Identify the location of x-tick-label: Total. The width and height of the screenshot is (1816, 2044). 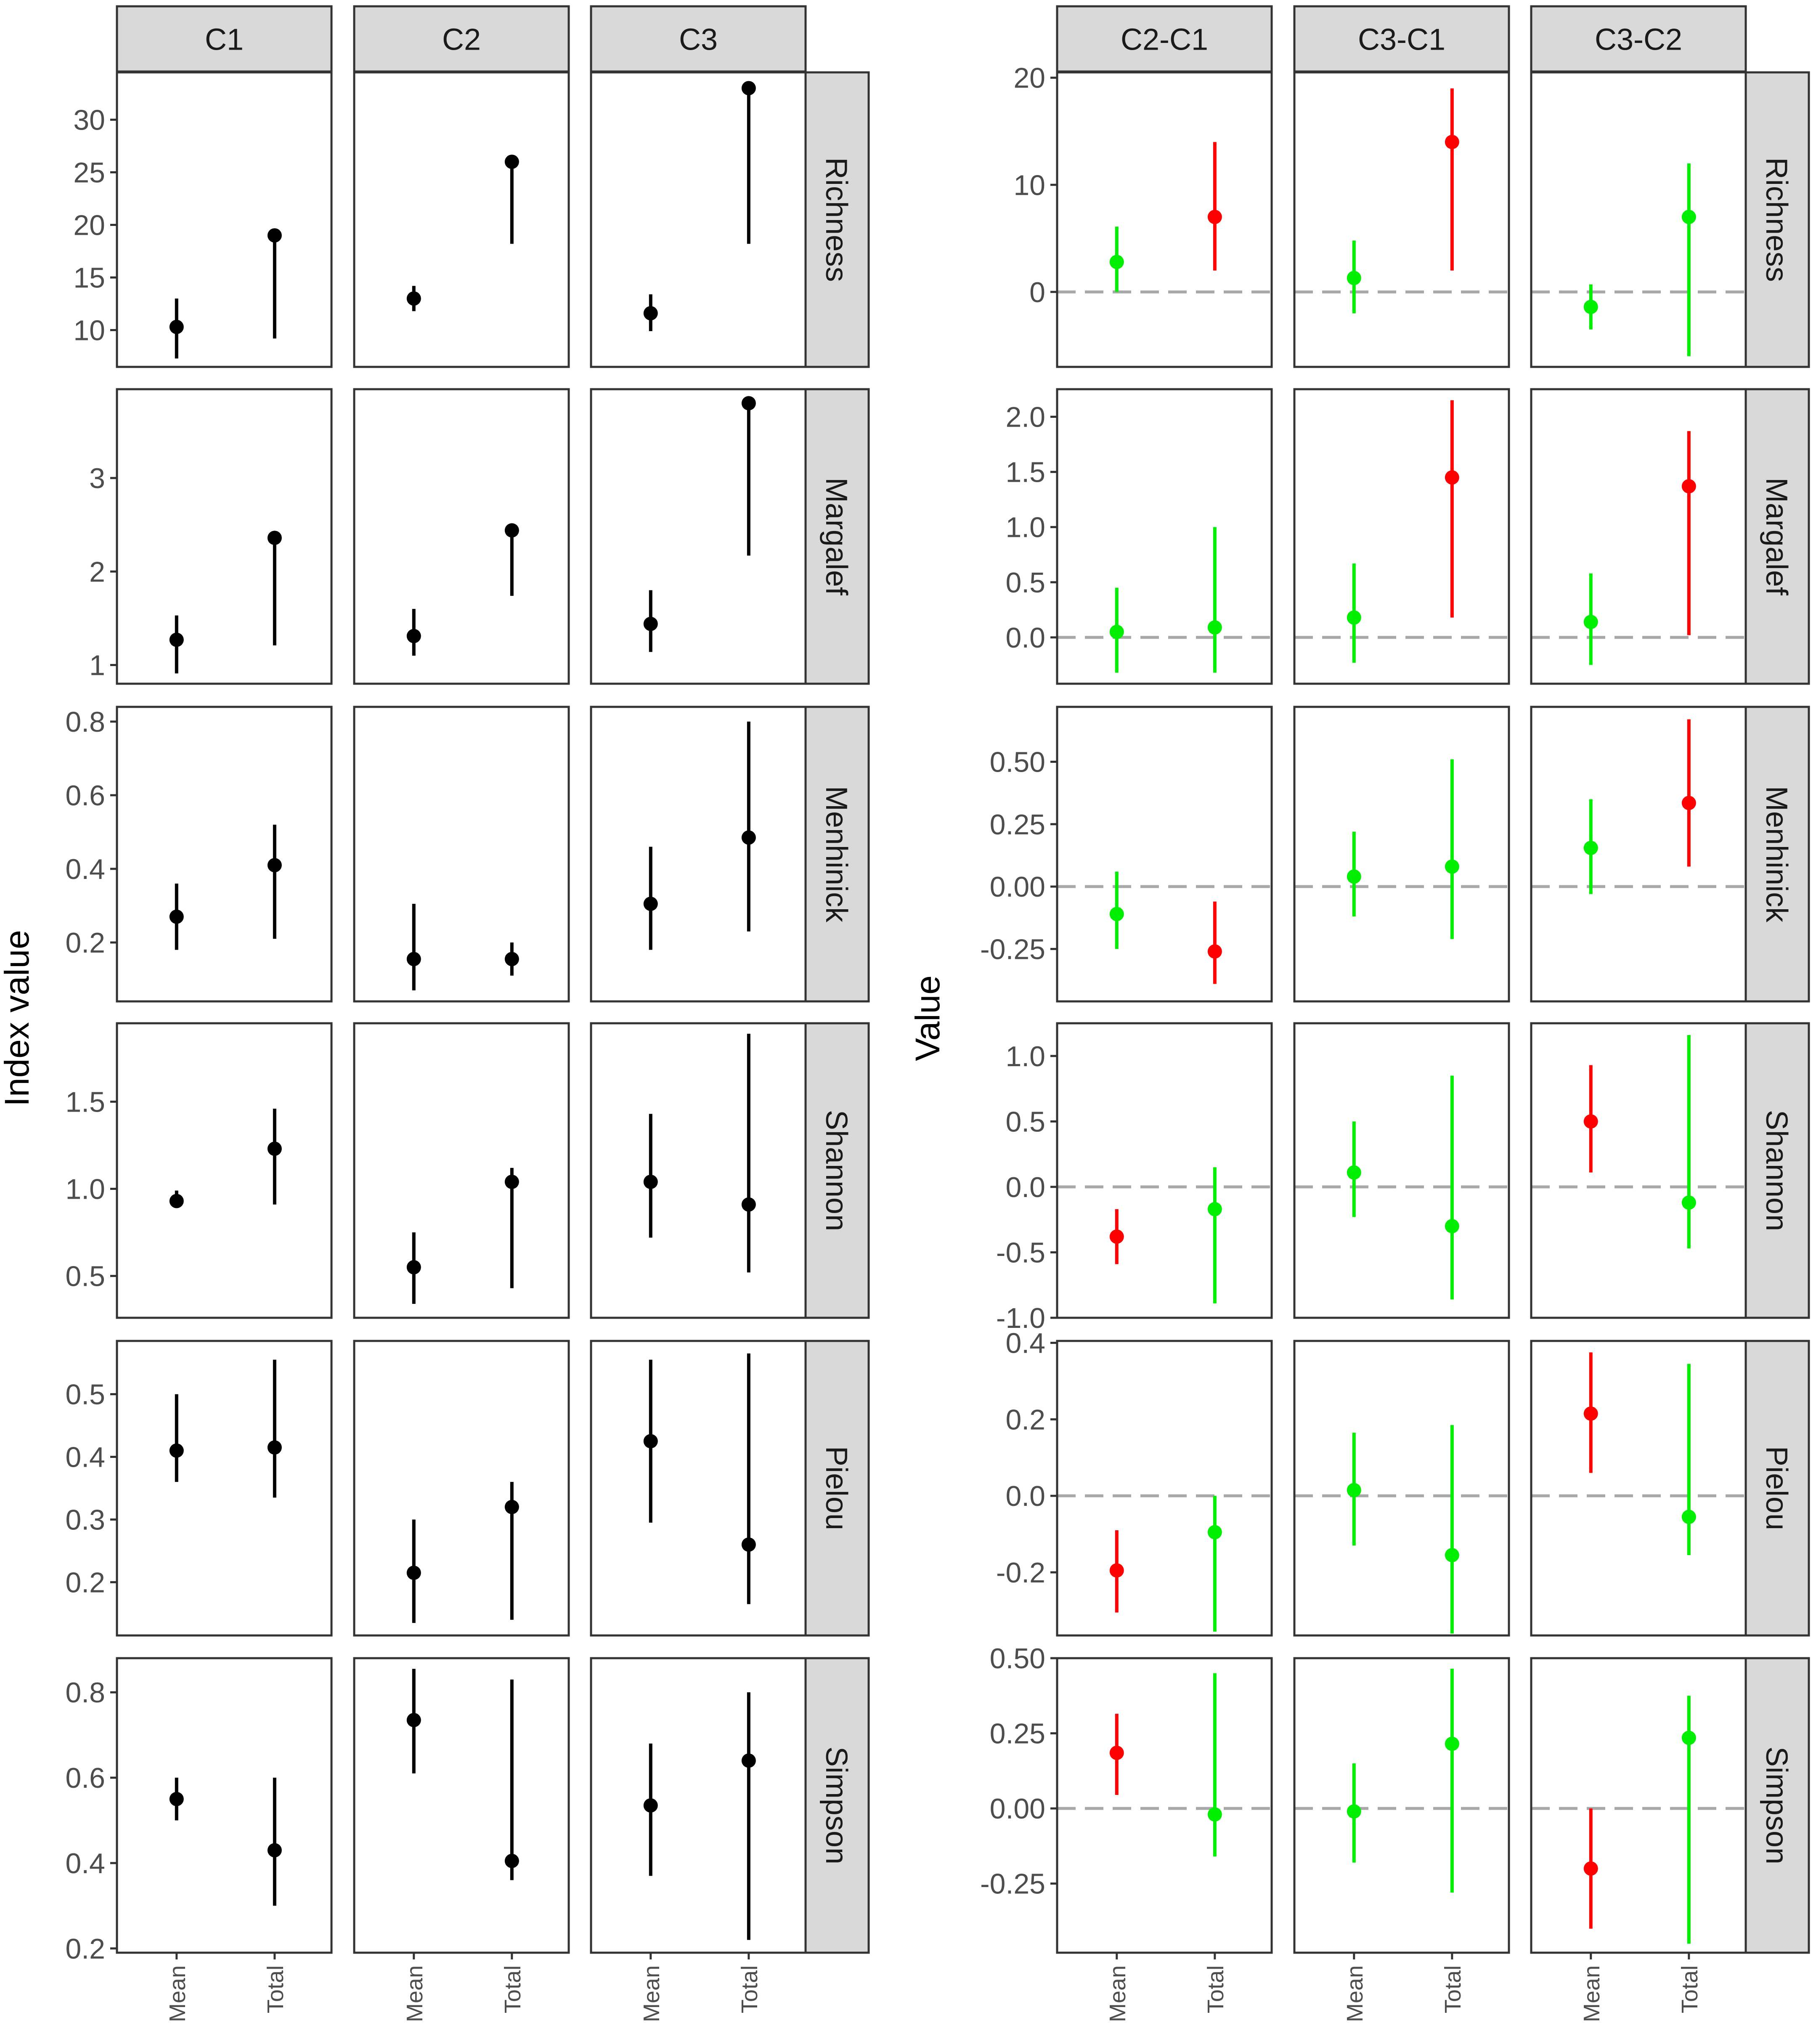
(1215, 1989).